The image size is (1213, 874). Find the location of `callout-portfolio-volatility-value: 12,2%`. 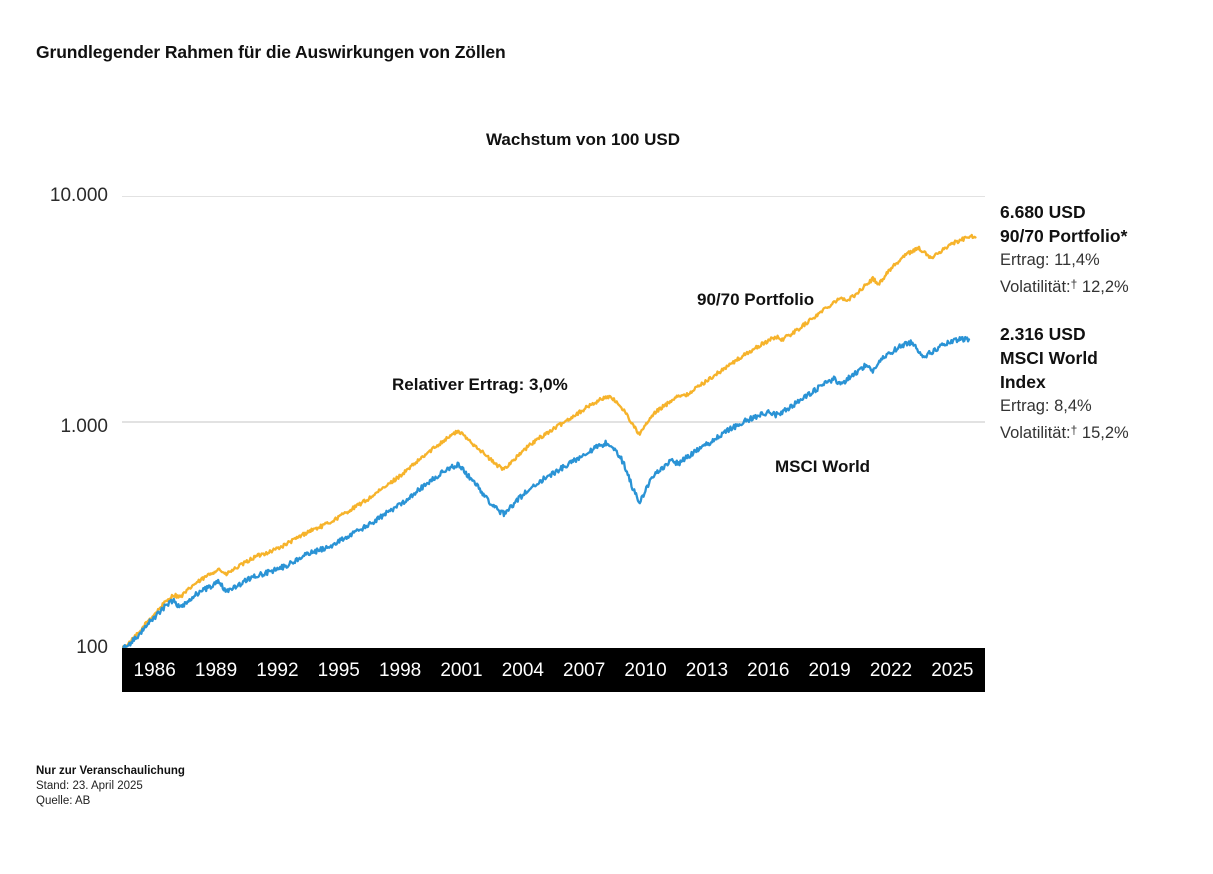

callout-portfolio-volatility-value: 12,2% is located at coordinates (1105, 287).